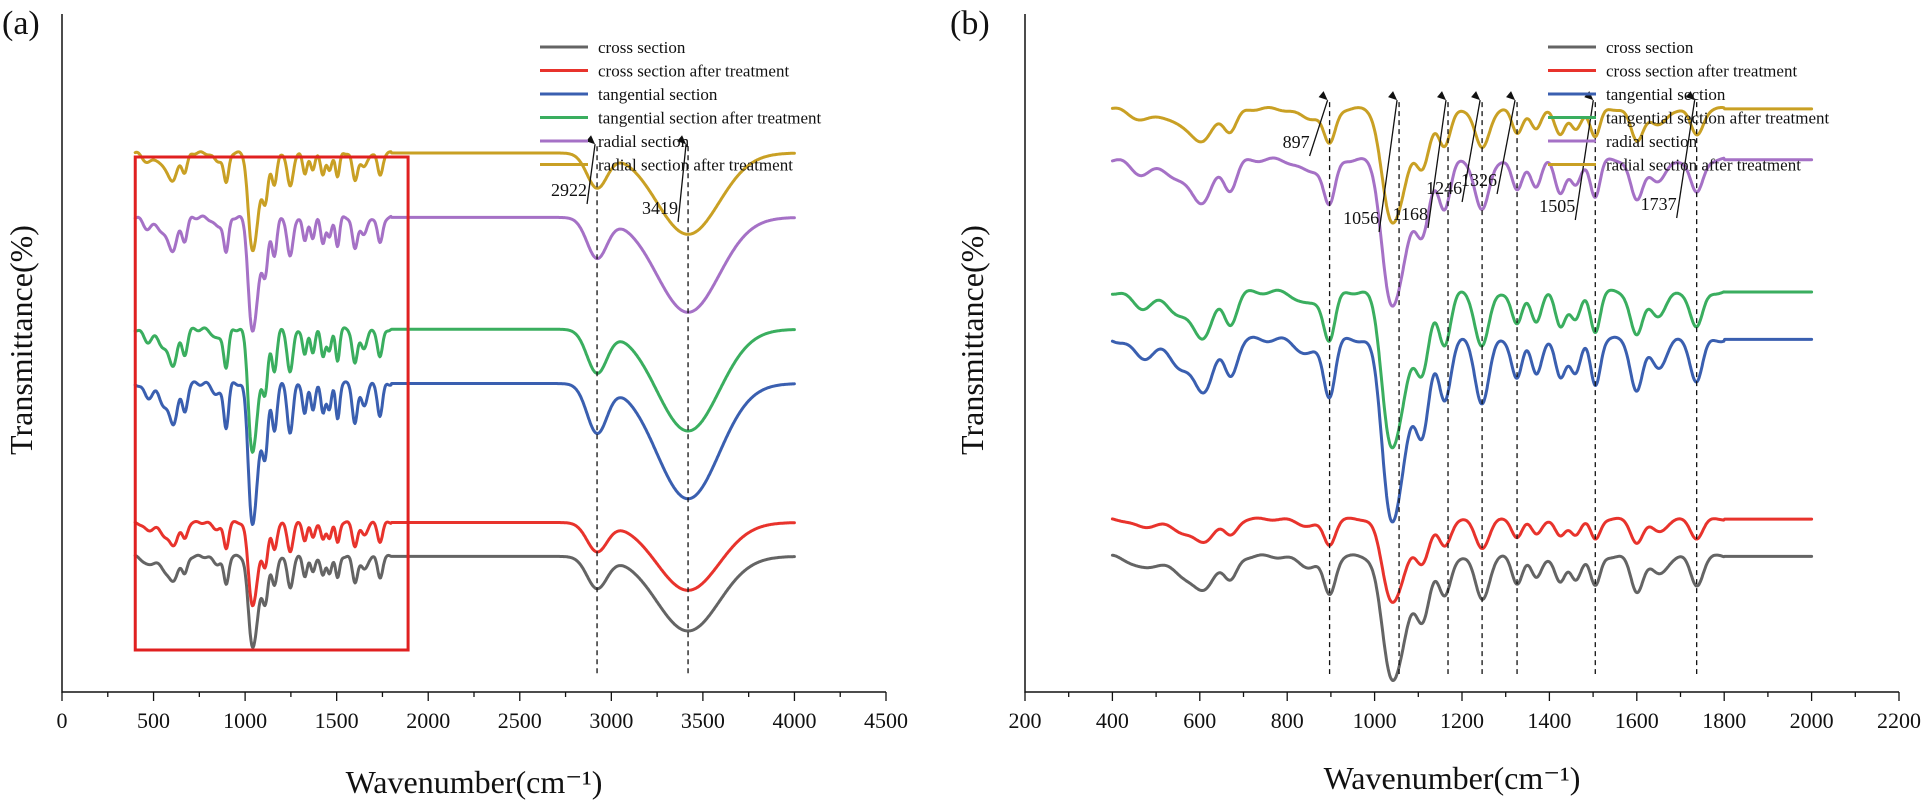  What do you see at coordinates (611, 720) in the screenshot?
I see `x-tick-label: 3000` at bounding box center [611, 720].